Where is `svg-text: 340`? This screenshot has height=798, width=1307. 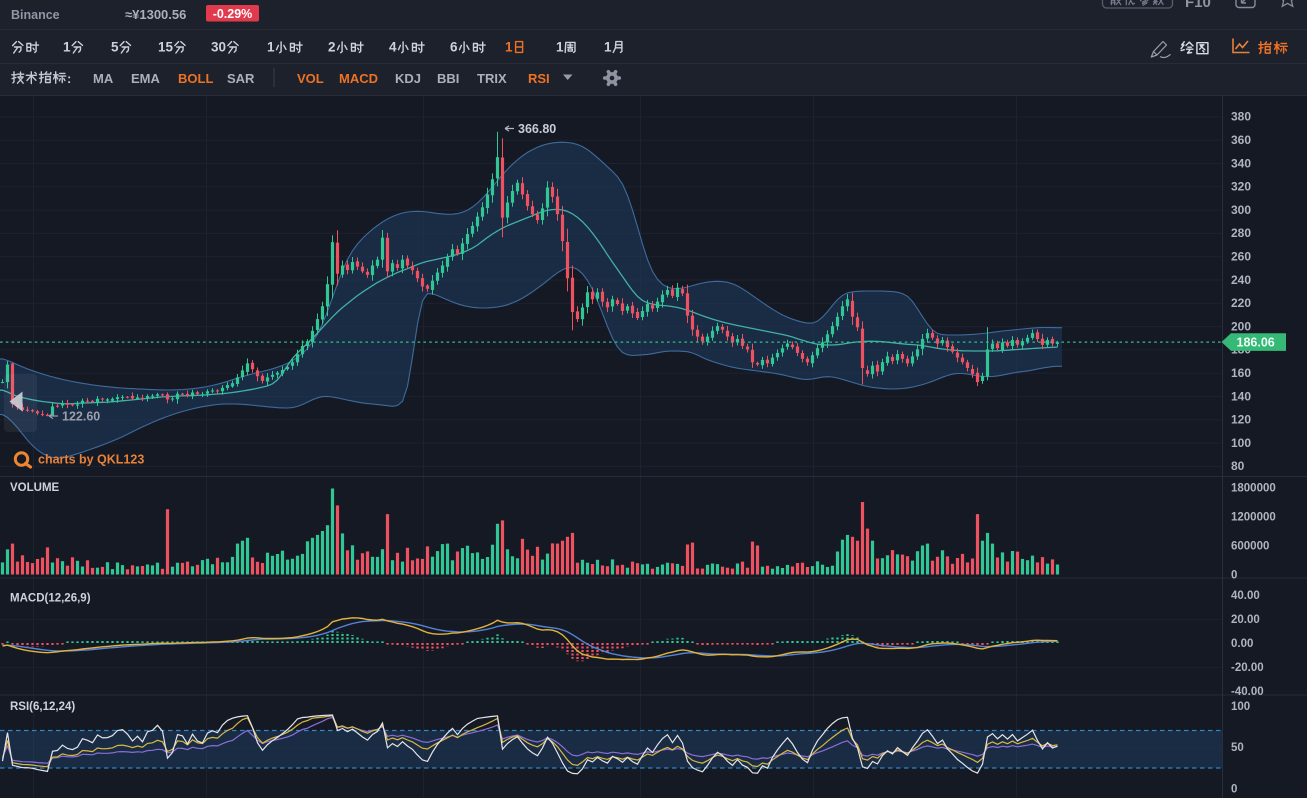 svg-text: 340 is located at coordinates (1241, 163).